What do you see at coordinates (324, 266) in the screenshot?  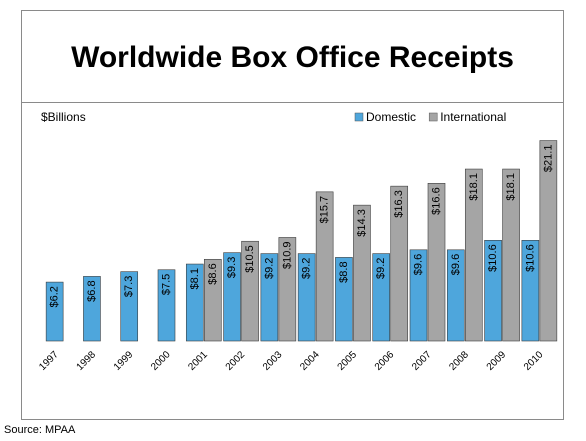 I see `bar-international-2004` at bounding box center [324, 266].